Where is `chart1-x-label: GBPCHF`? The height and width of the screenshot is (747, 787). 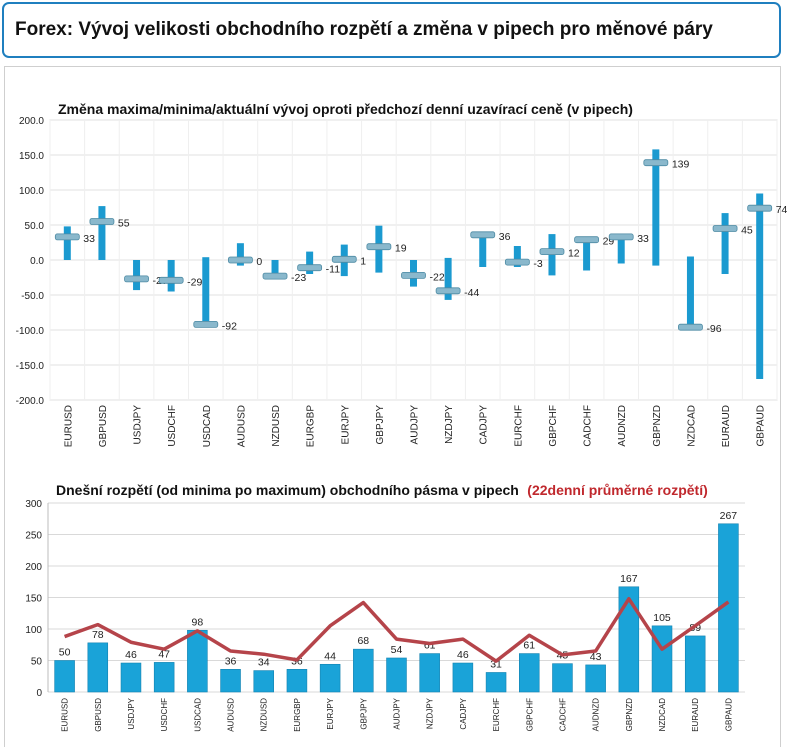 chart1-x-label: GBPCHF is located at coordinates (553, 426).